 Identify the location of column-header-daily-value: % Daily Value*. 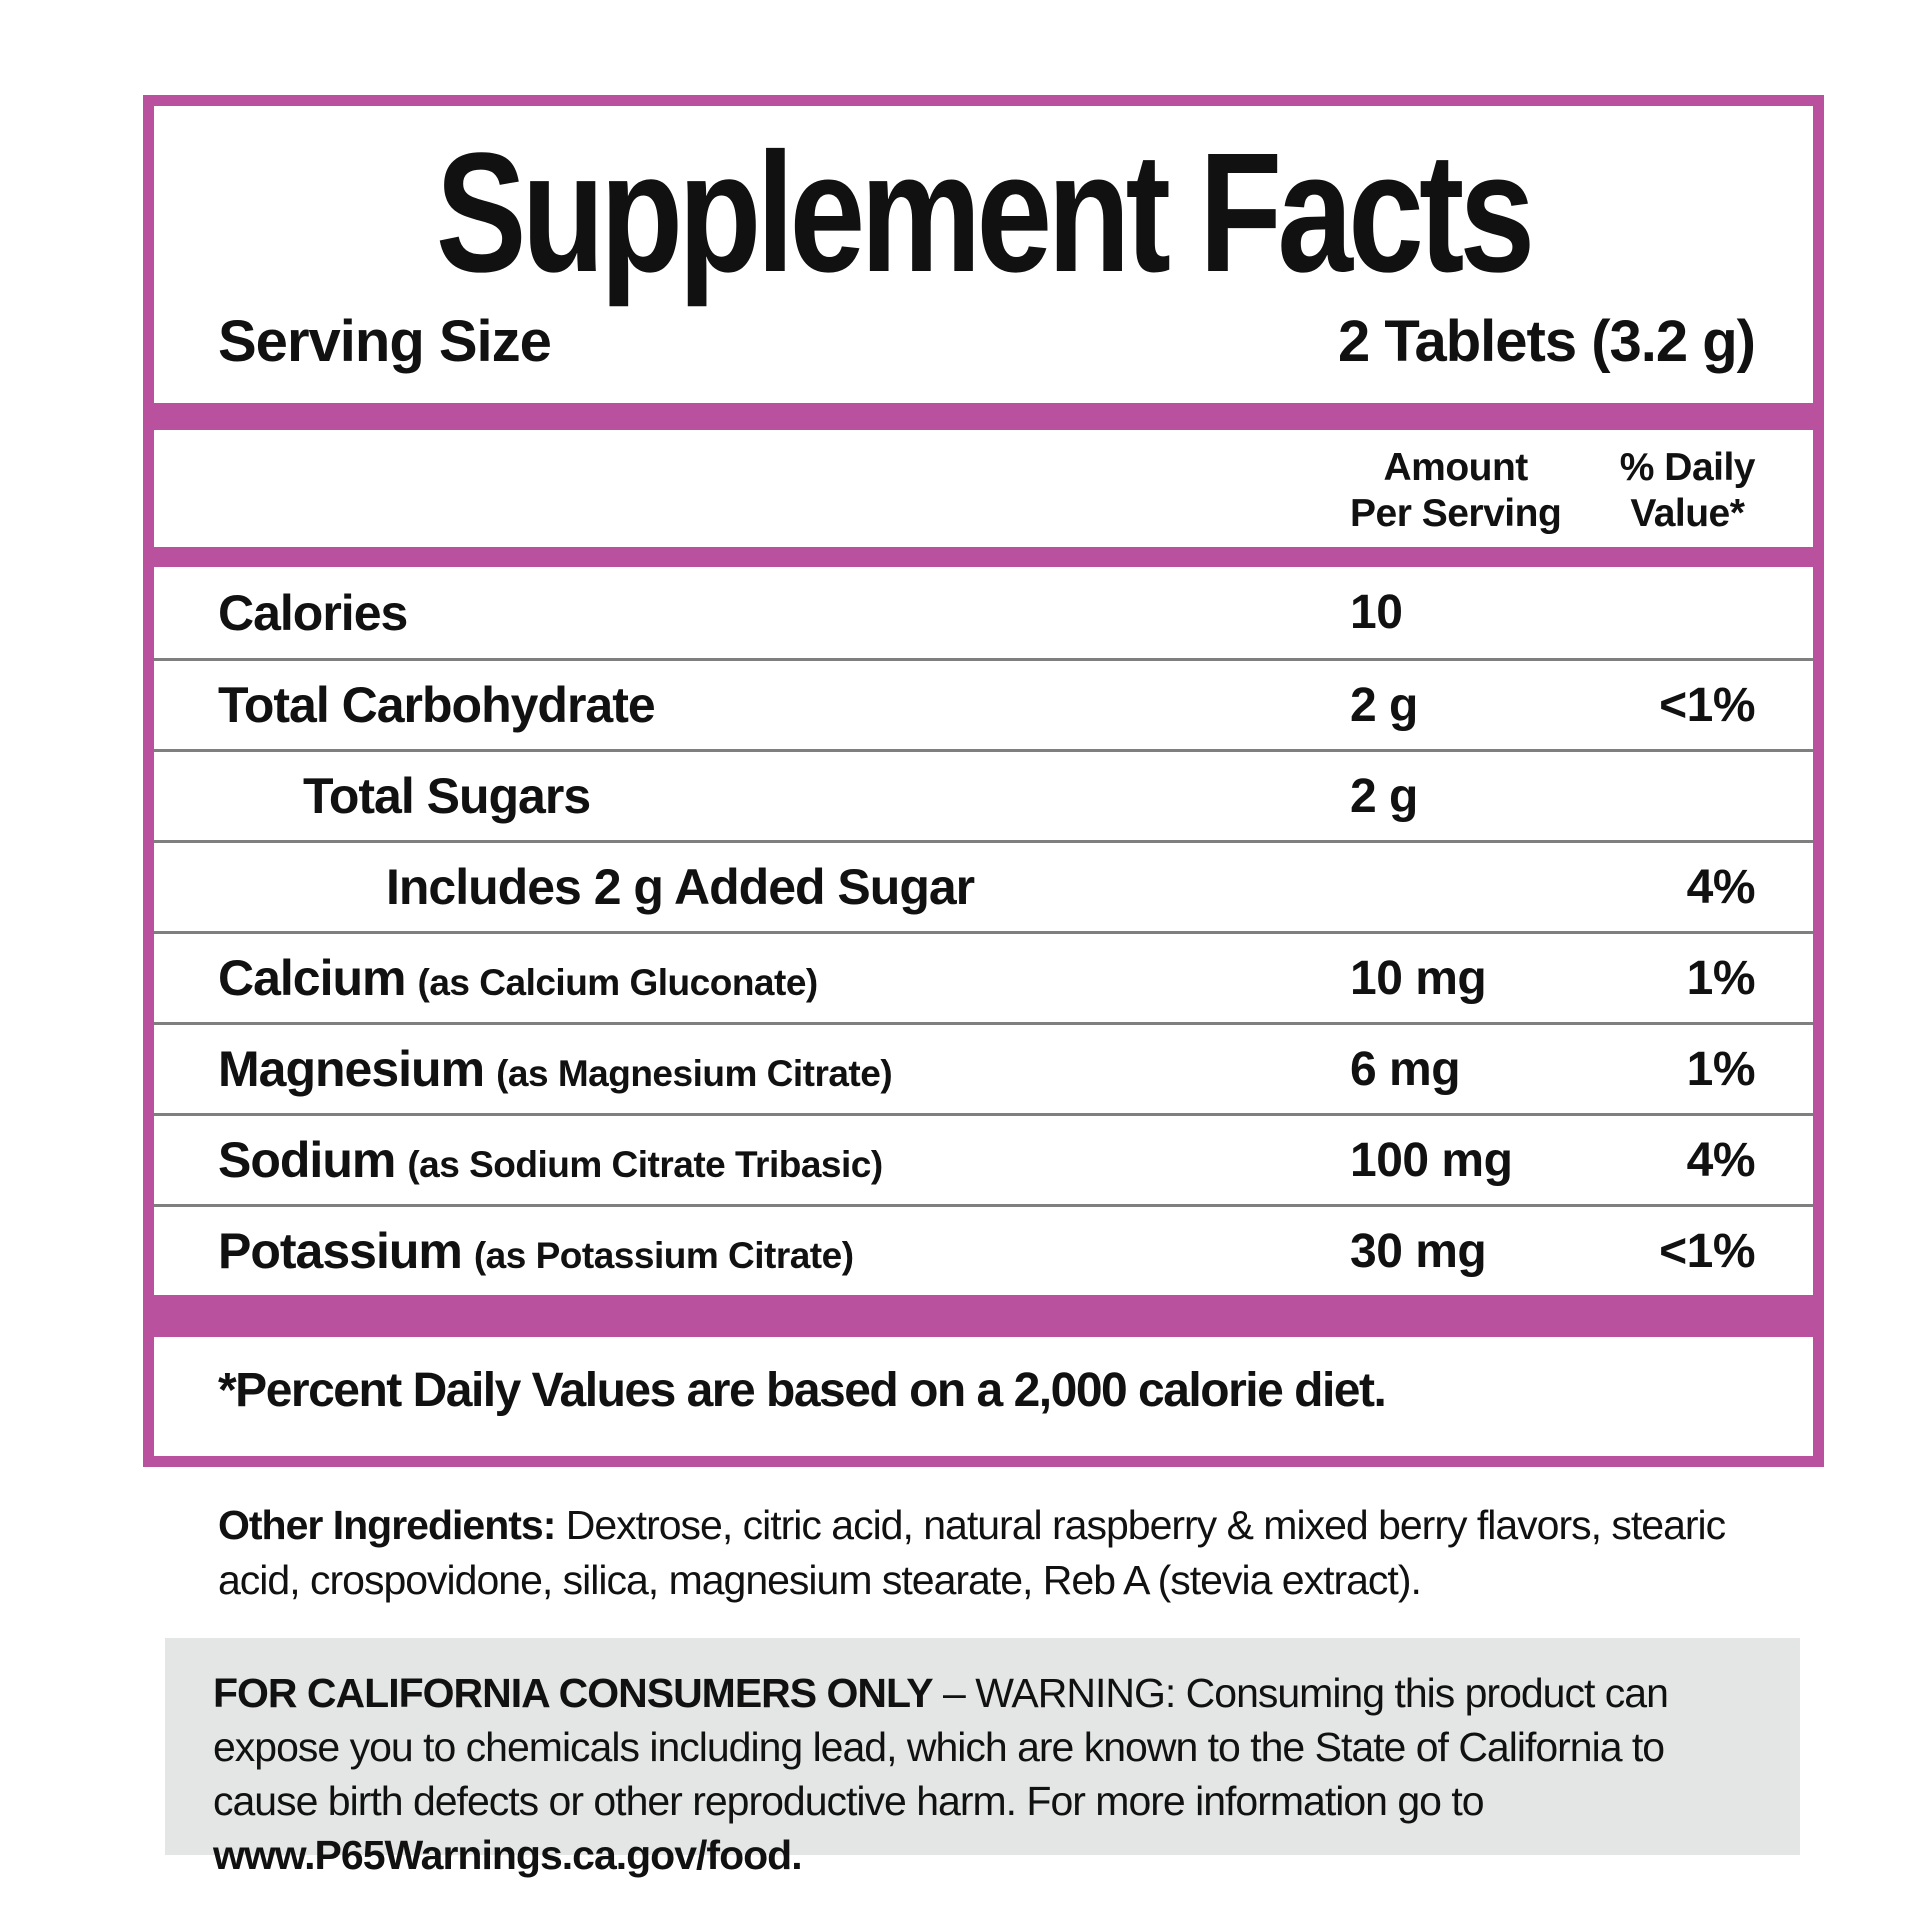
(1687, 491).